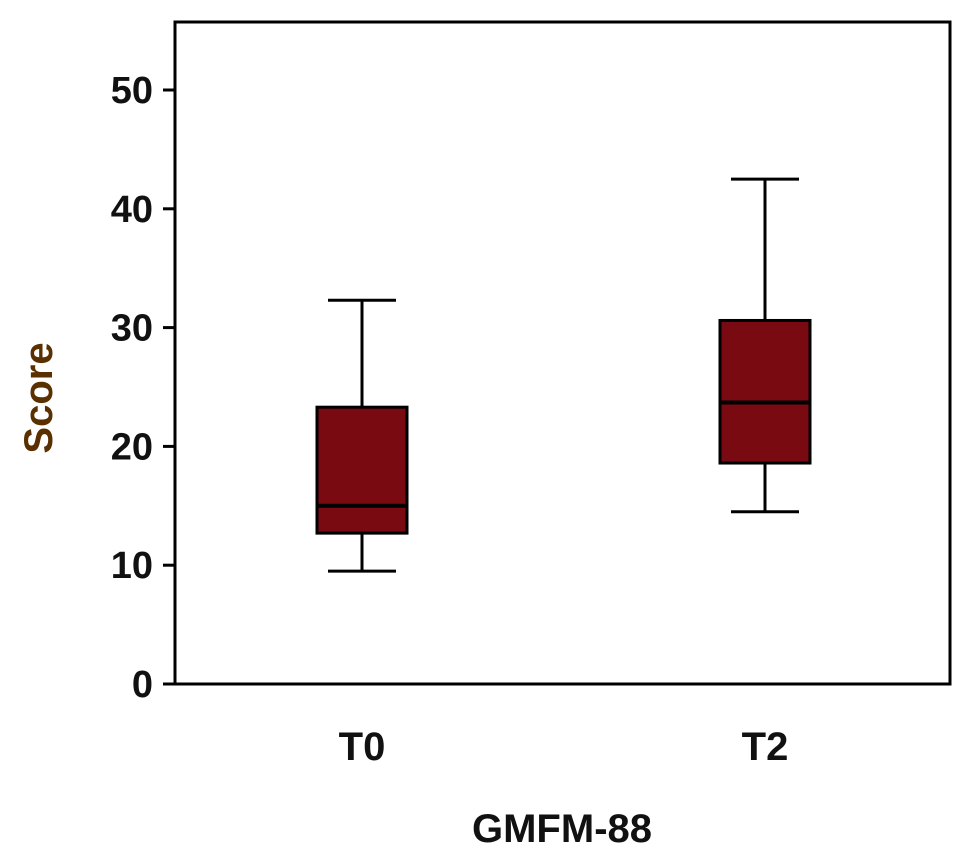 The image size is (973, 858). Describe the element at coordinates (132, 447) in the screenshot. I see `y-tick-label: 20` at that location.